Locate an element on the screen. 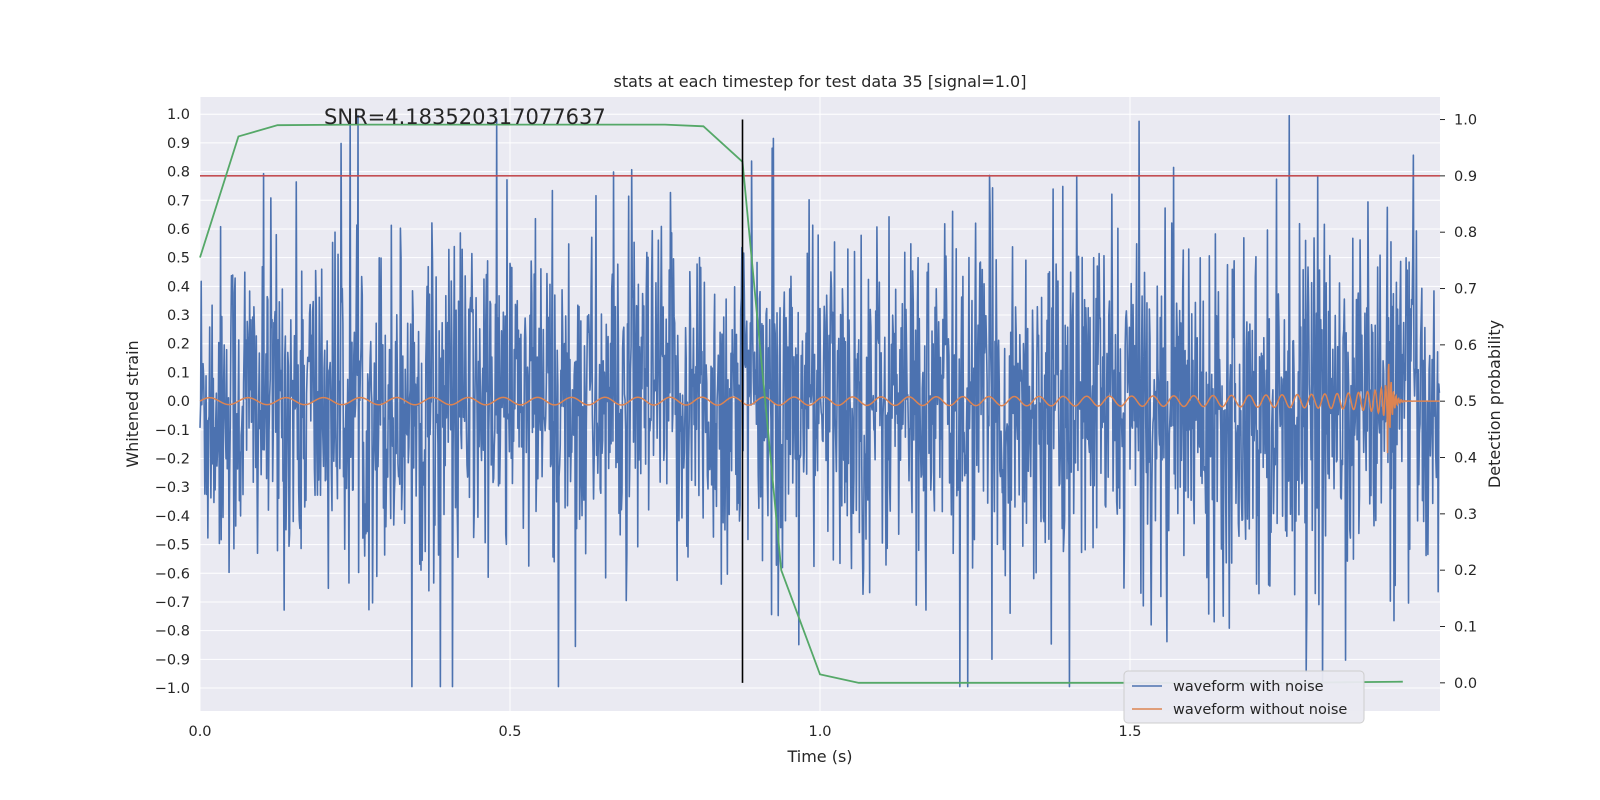 This screenshot has height=800, width=1600. y2-tick-label: 0.9 is located at coordinates (1465, 177).